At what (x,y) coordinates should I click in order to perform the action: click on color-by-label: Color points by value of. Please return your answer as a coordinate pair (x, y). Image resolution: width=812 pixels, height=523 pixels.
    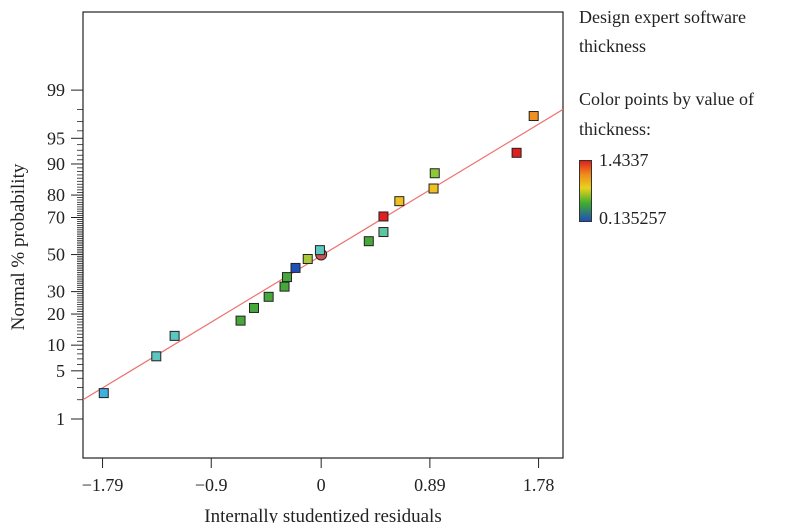
    Looking at the image, I should click on (666, 99).